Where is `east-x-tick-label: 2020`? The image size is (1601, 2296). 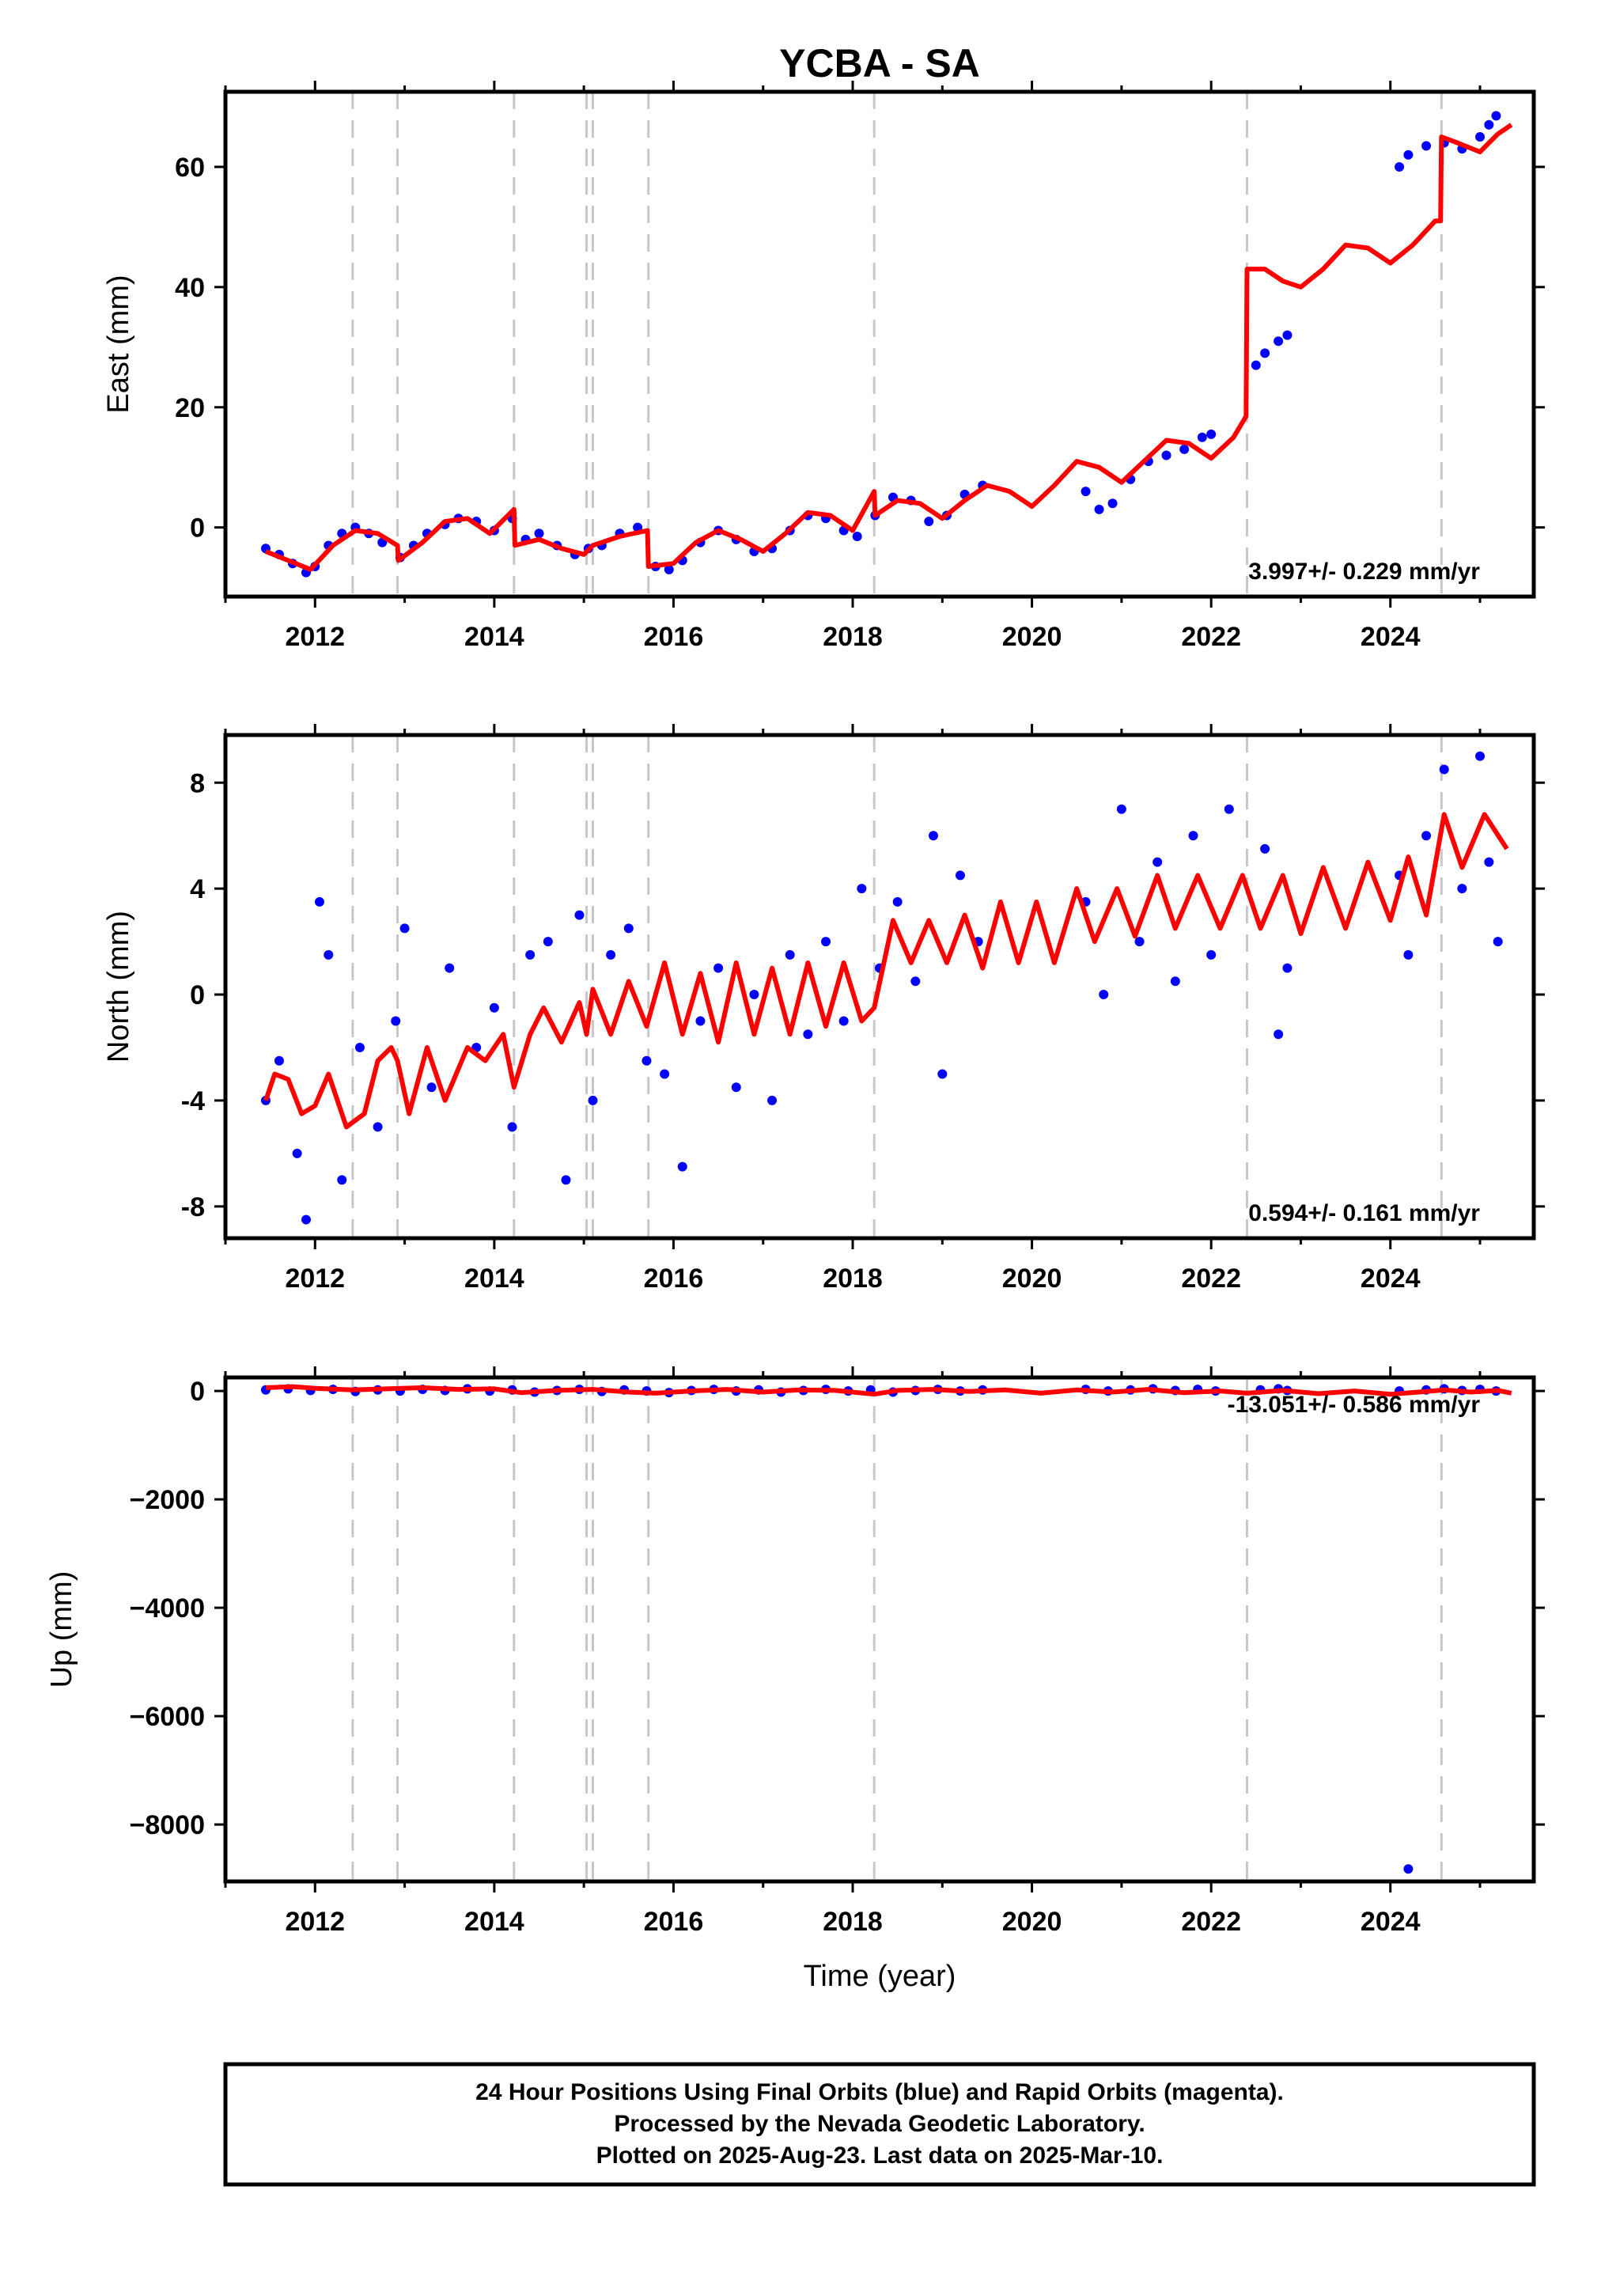 east-x-tick-label: 2020 is located at coordinates (1032, 637).